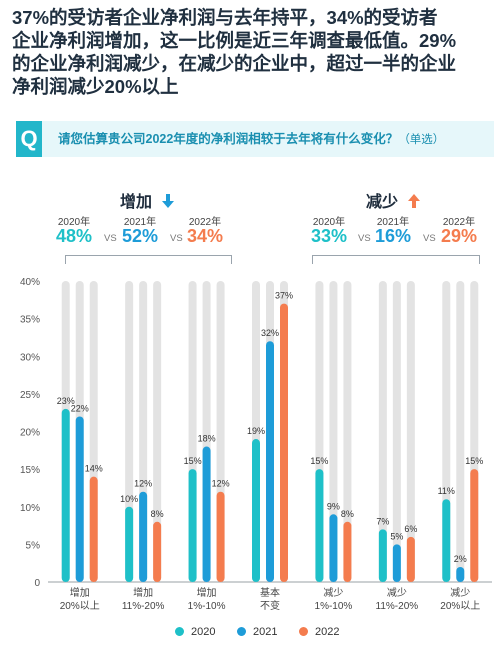 The image size is (504, 653). Describe the element at coordinates (446, 491) in the screenshot. I see `data-label: 11%` at that location.